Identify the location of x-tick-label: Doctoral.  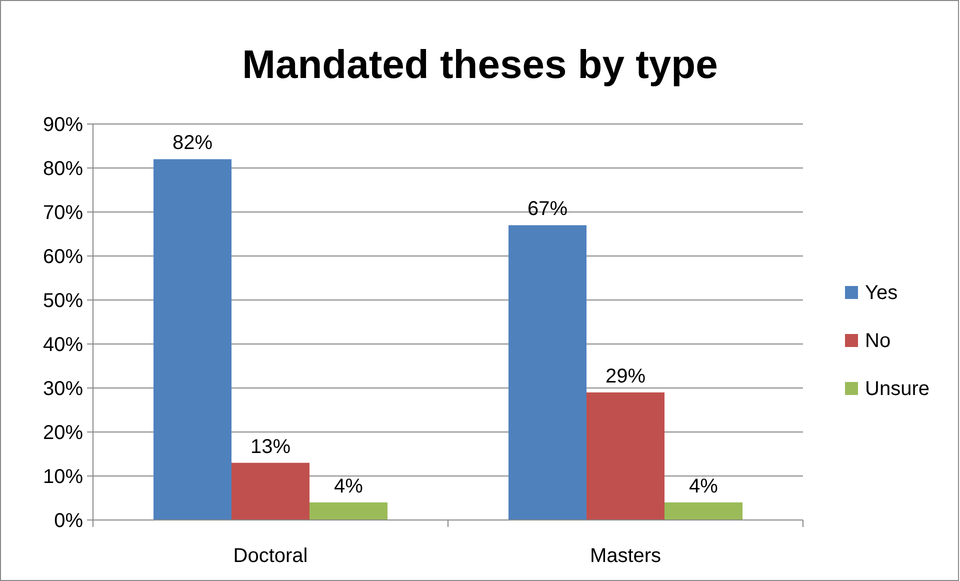
(270, 556).